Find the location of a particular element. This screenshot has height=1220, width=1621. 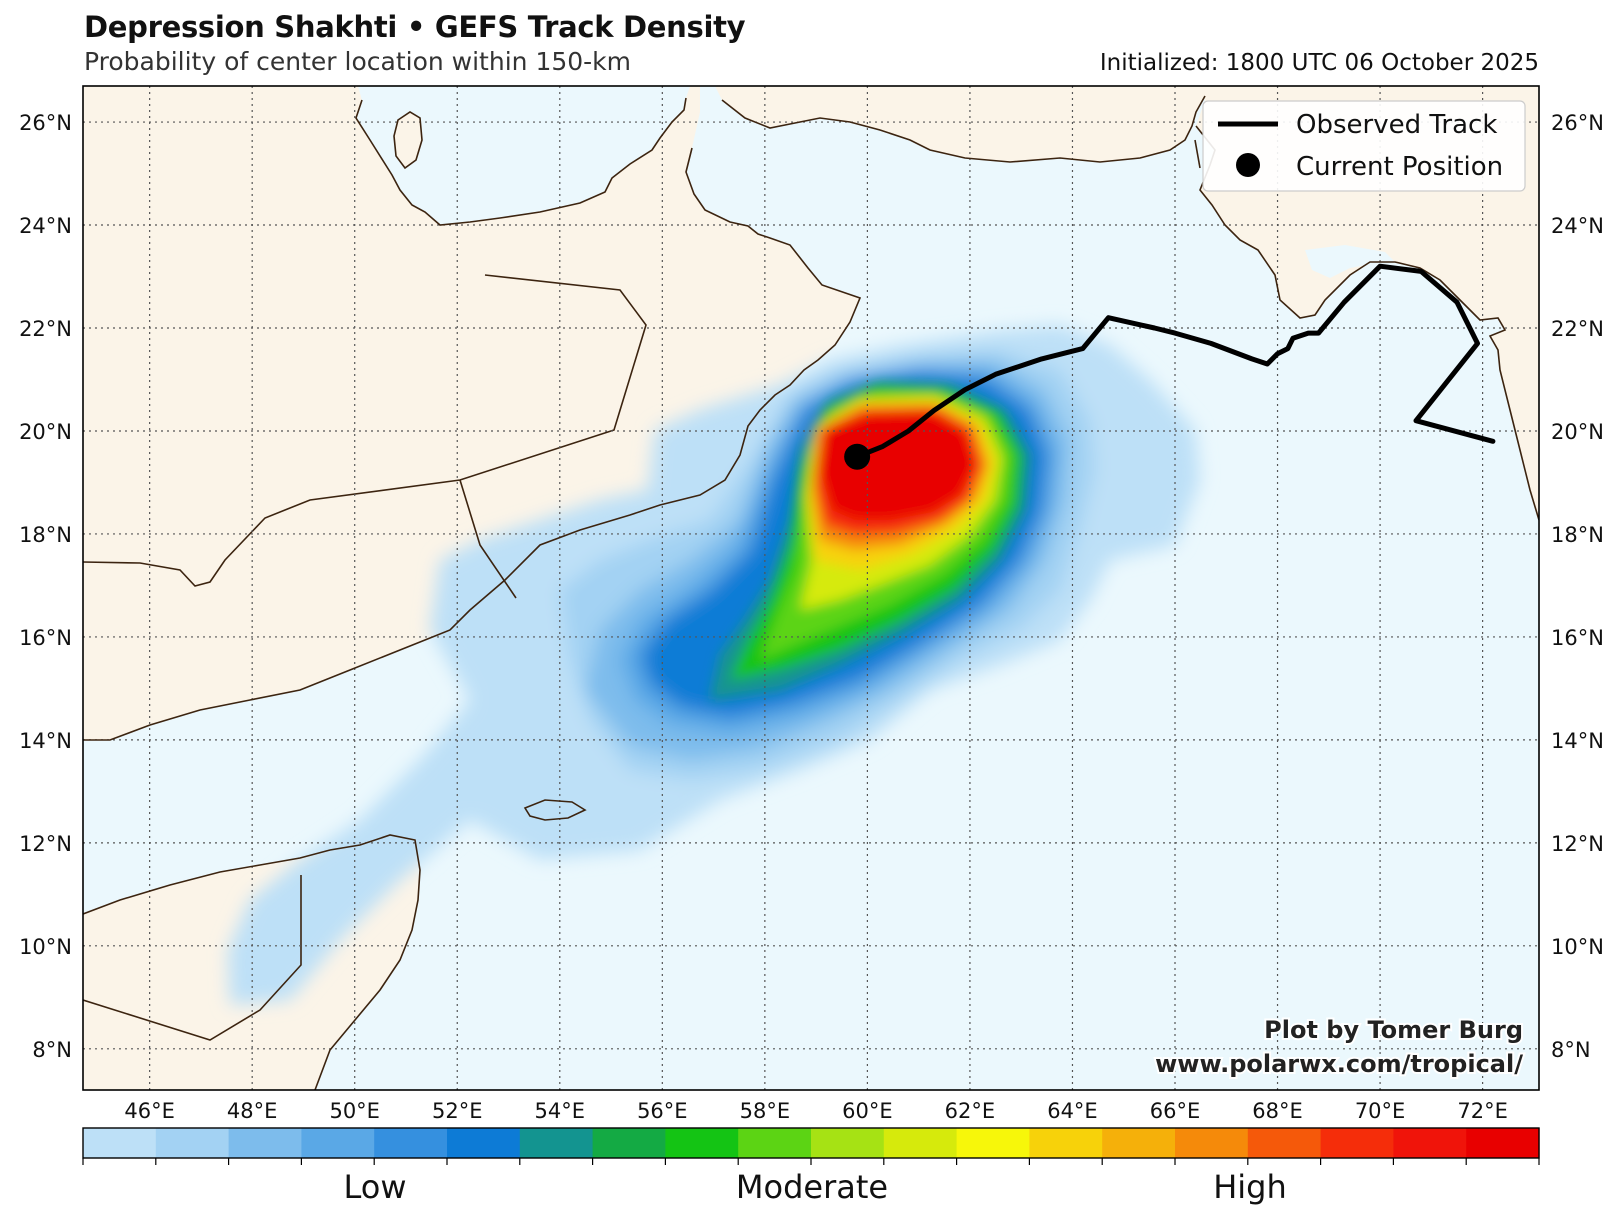

coast-arabia is located at coordinates (521, 161).